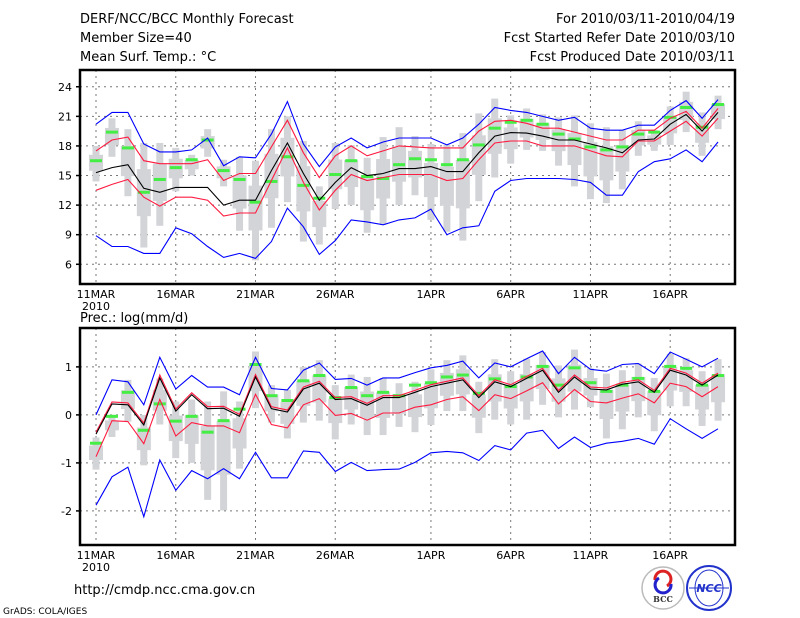 The height and width of the screenshot is (618, 800). I want to click on forecast-period: For 2010/03/11-2010/04/19, so click(645, 19).